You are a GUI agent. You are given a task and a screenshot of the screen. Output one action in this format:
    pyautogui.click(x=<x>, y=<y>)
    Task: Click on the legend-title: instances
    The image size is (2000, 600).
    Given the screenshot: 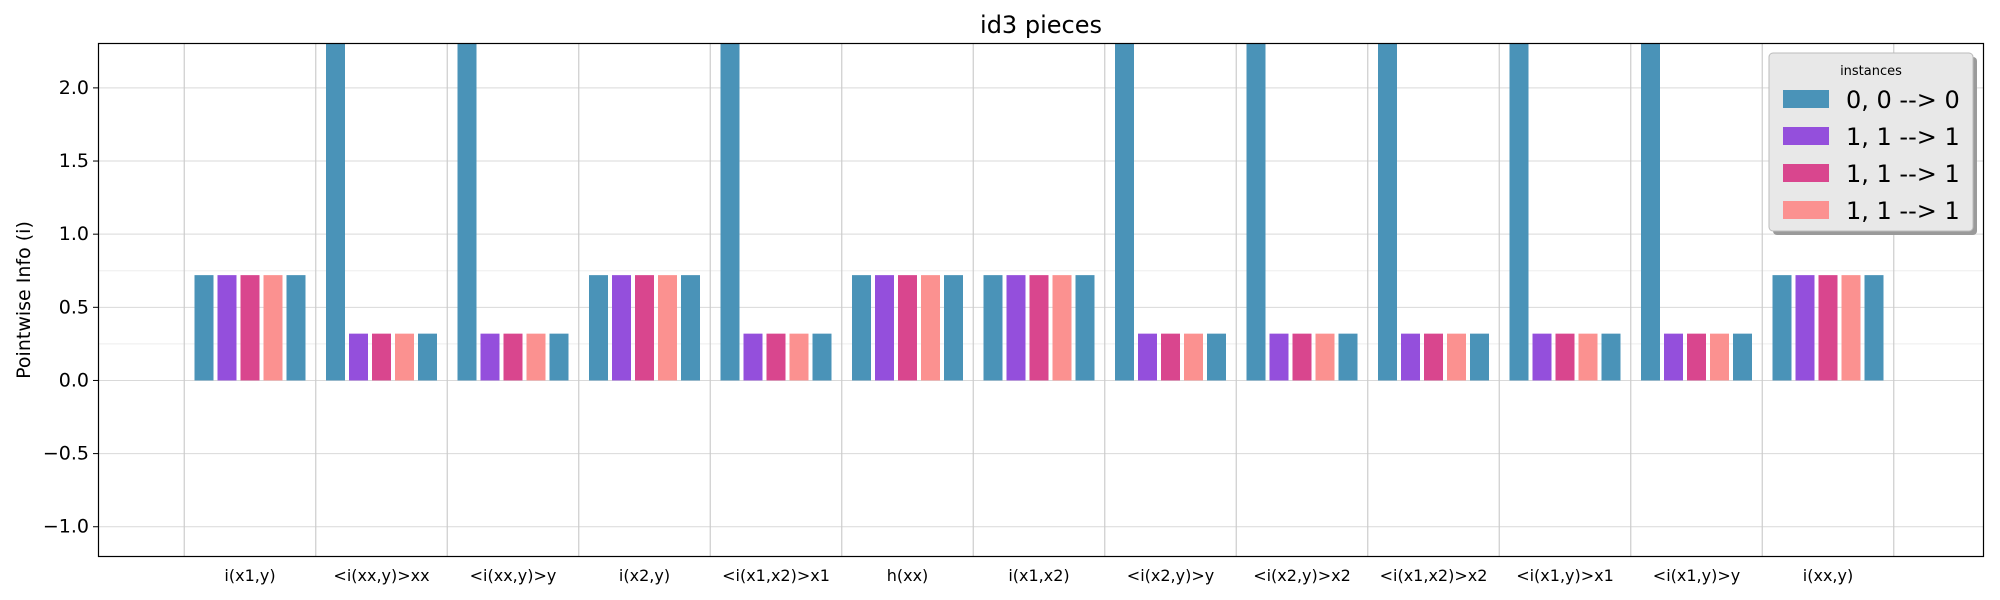 What is the action you would take?
    pyautogui.click(x=1871, y=71)
    